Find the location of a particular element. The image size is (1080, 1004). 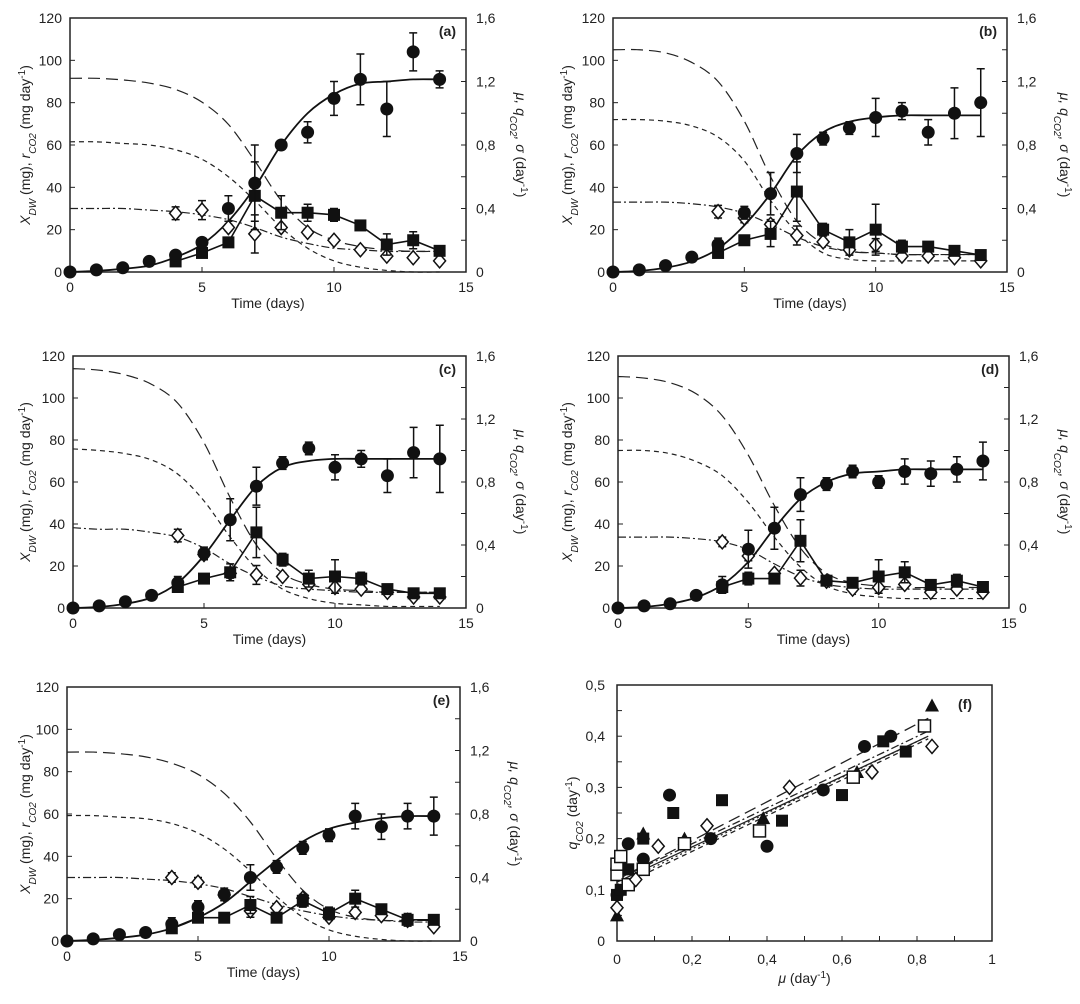

fit-line-short-dash is located at coordinates (772, 813).